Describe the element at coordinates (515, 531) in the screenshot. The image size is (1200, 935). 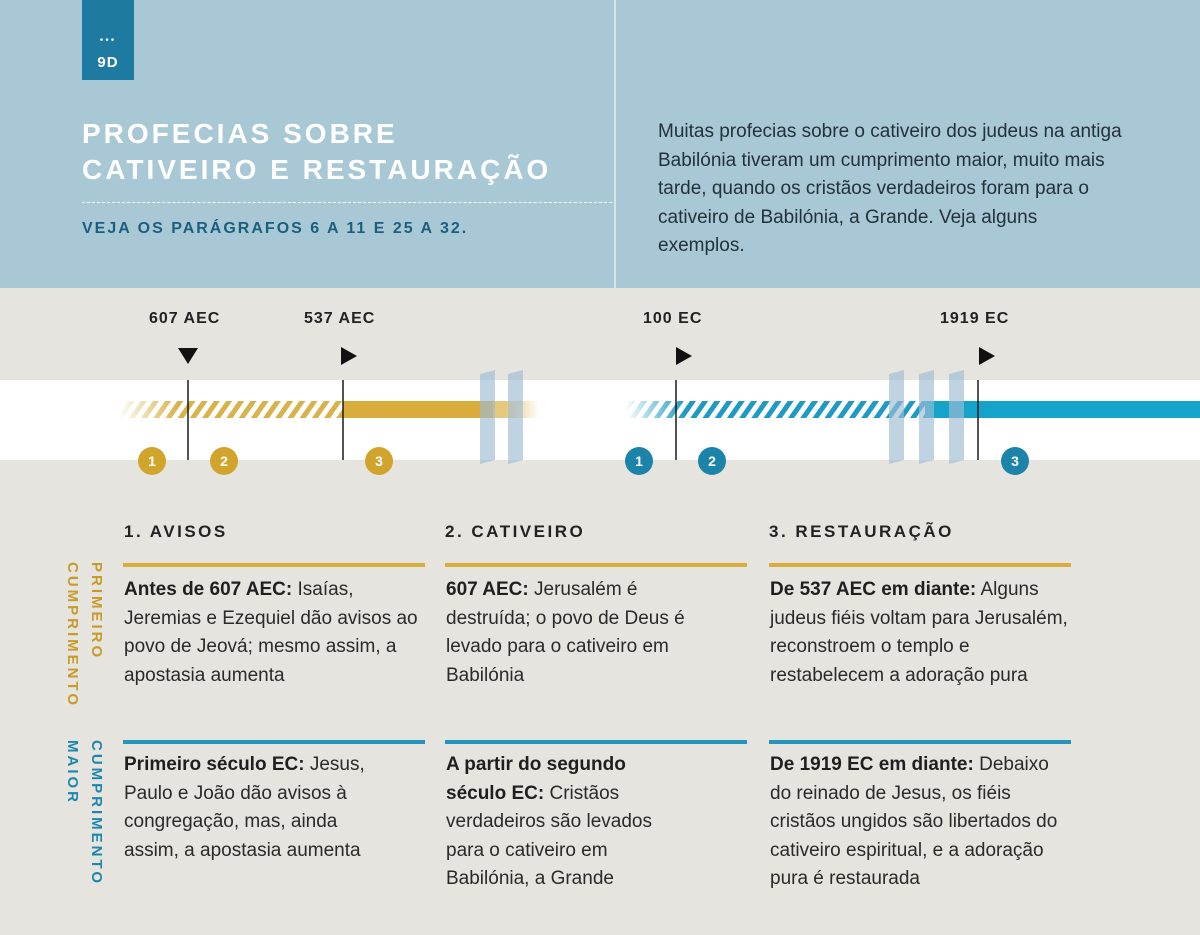
I see `column-header-cativeiro: 2. CATIVEIRO` at that location.